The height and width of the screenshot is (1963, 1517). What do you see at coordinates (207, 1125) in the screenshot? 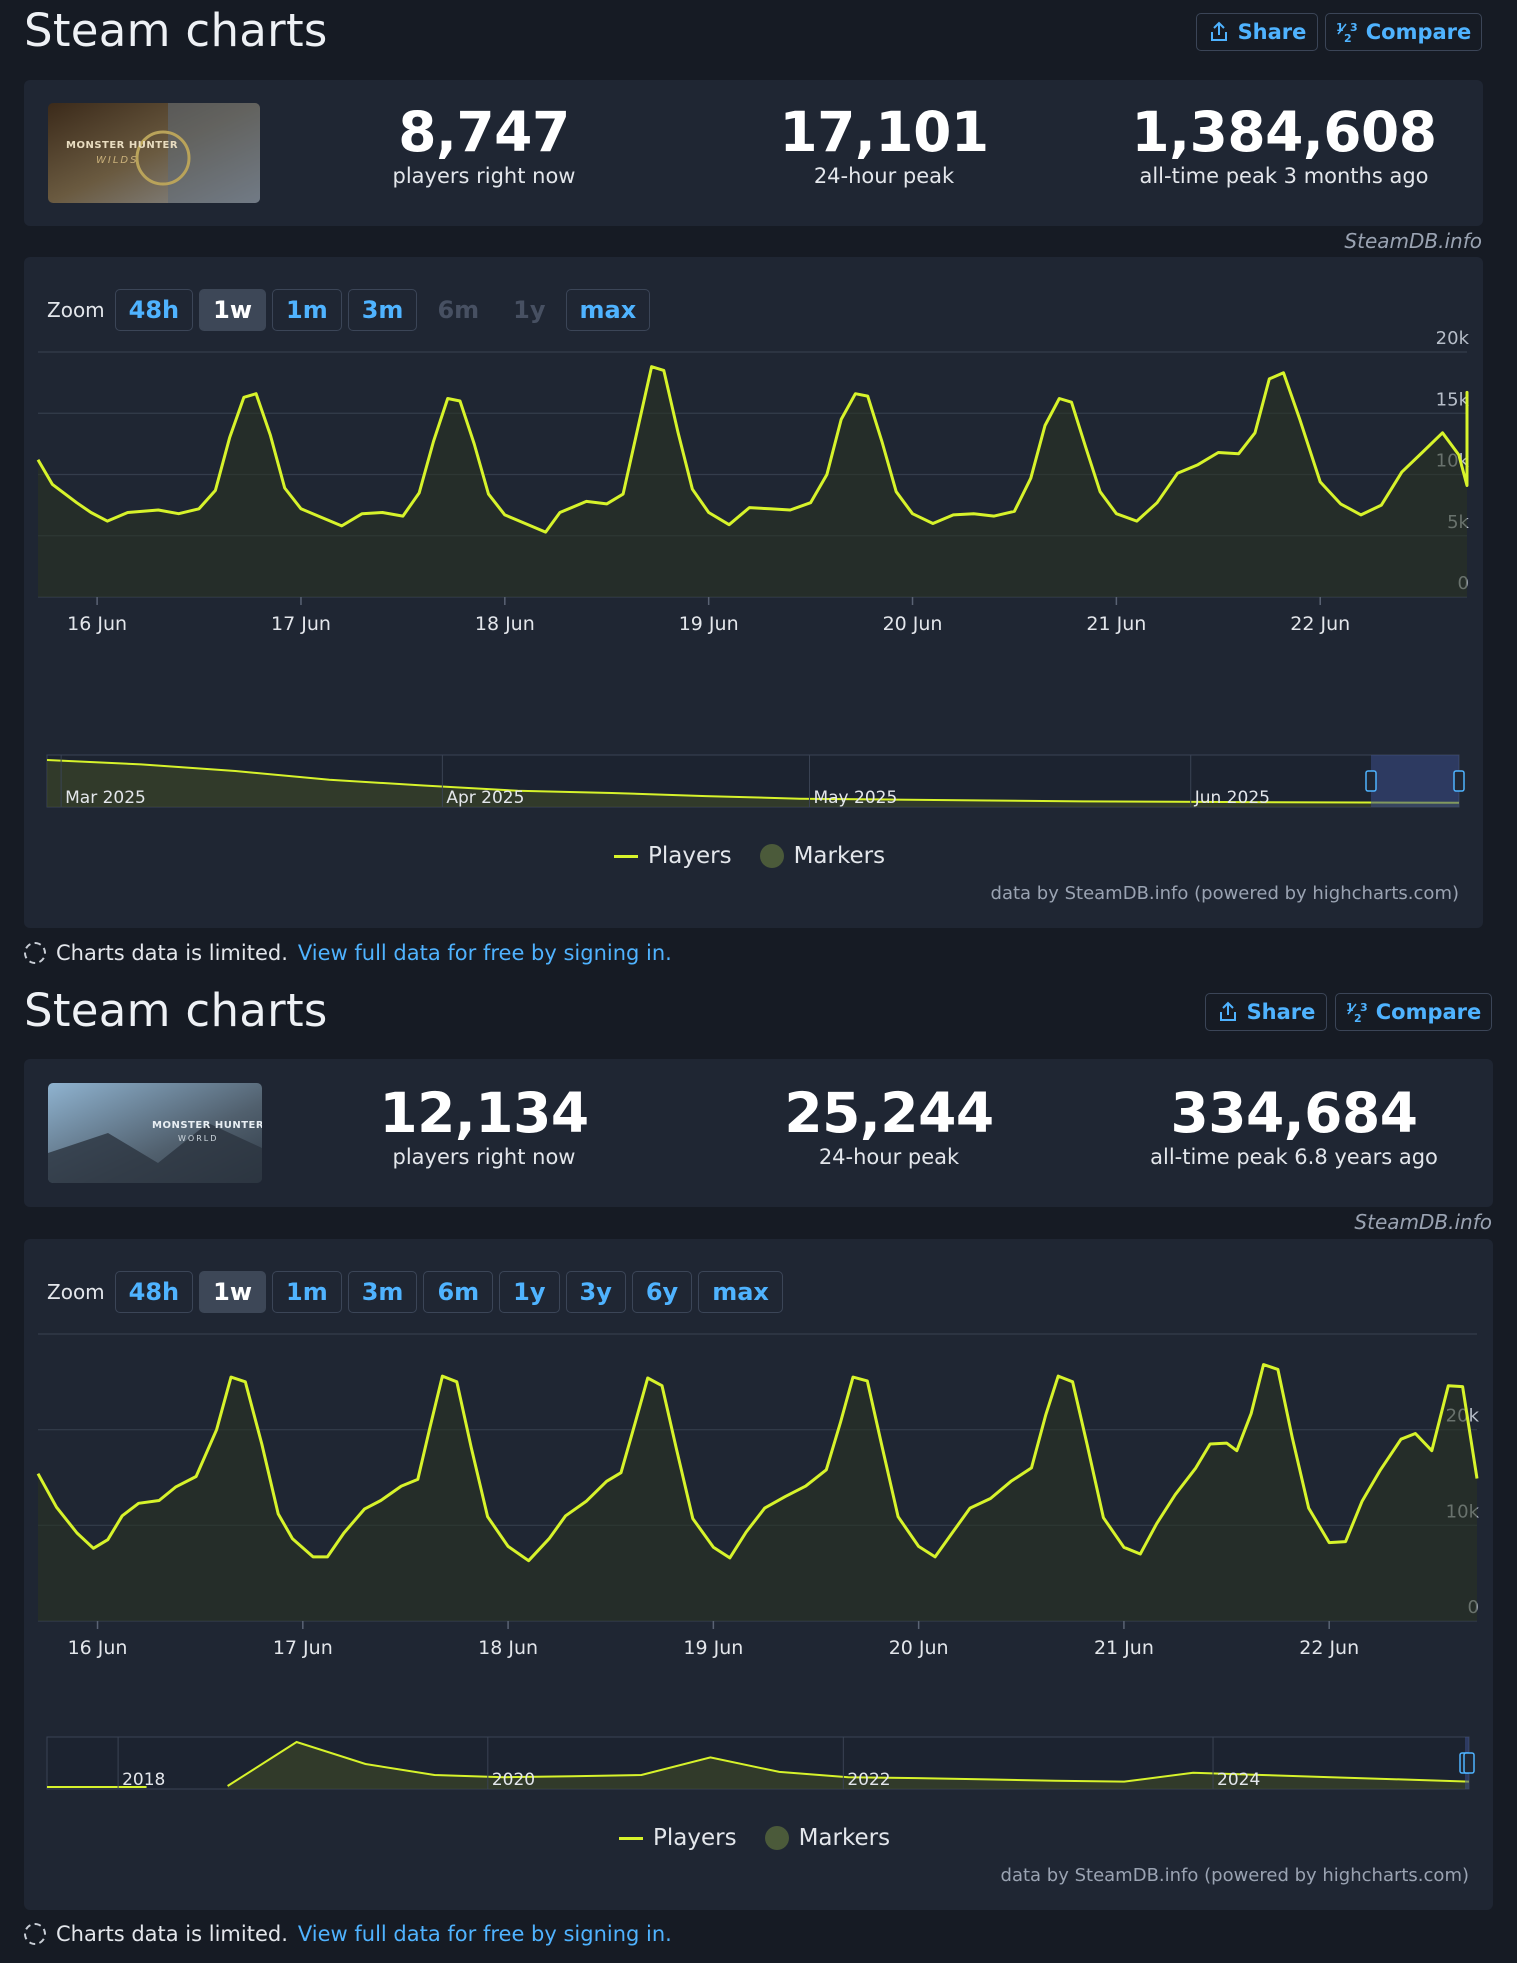
I see `thumbnail-logo-text: MONSTER HUNTER` at bounding box center [207, 1125].